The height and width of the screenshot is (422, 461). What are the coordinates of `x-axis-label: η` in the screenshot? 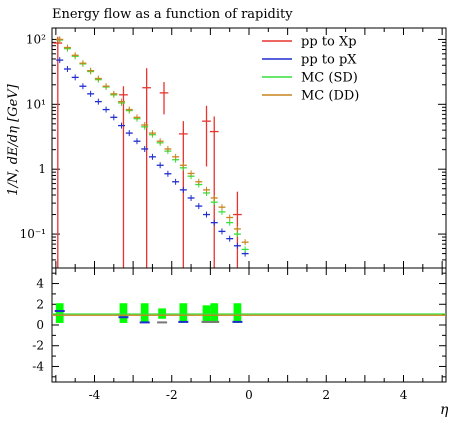 It's located at (444, 410).